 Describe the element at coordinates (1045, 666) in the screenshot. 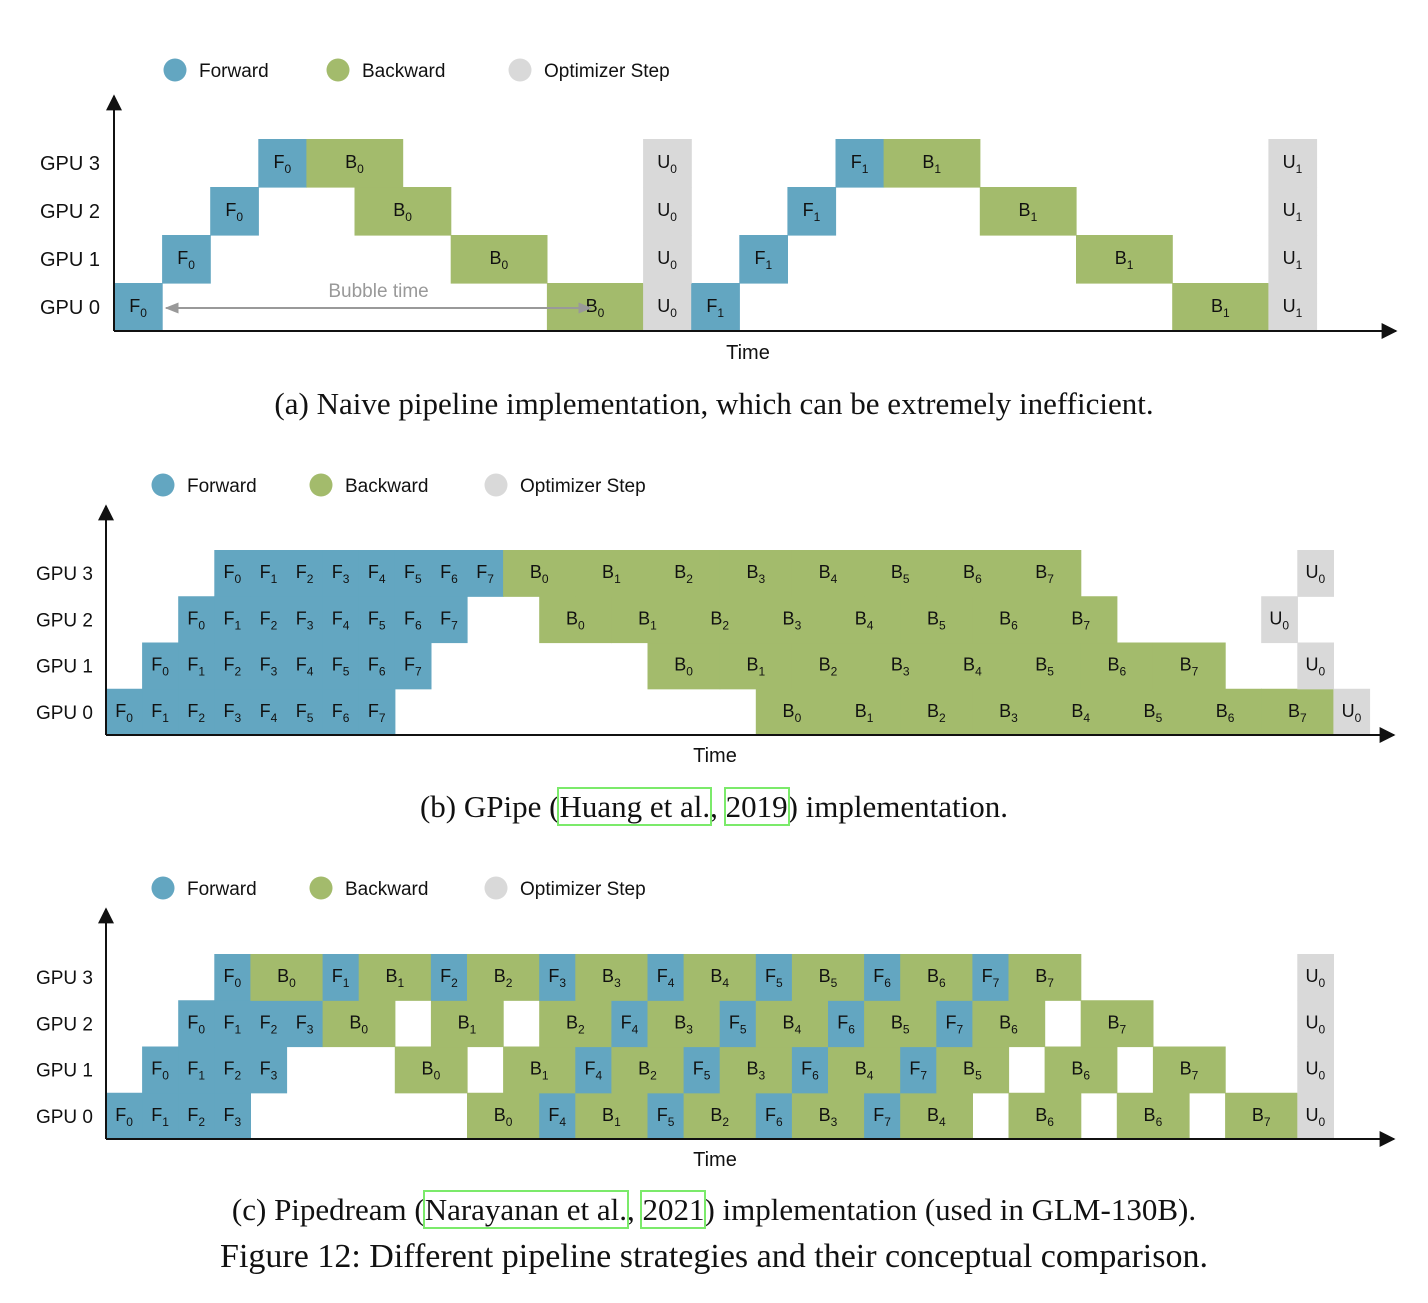

I see `block-gpu1-B5` at that location.